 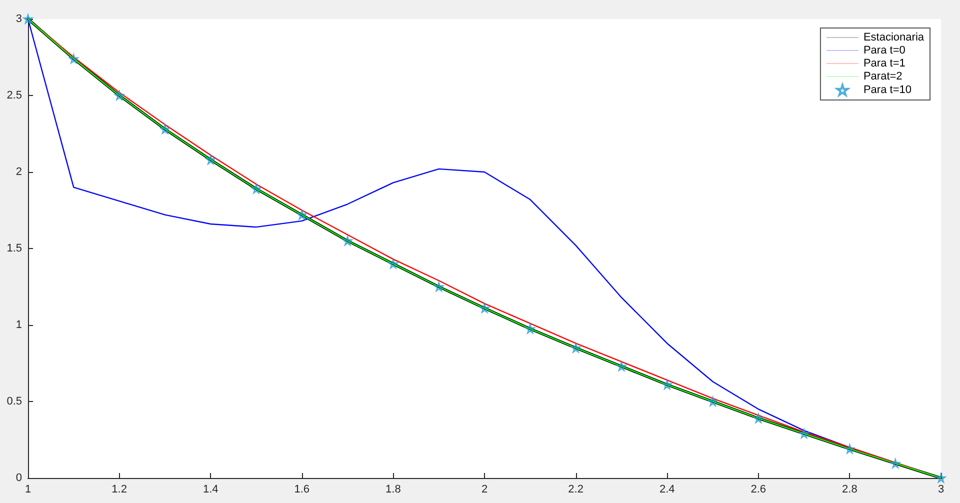 I want to click on y-tick-label: 3, so click(x=19, y=19).